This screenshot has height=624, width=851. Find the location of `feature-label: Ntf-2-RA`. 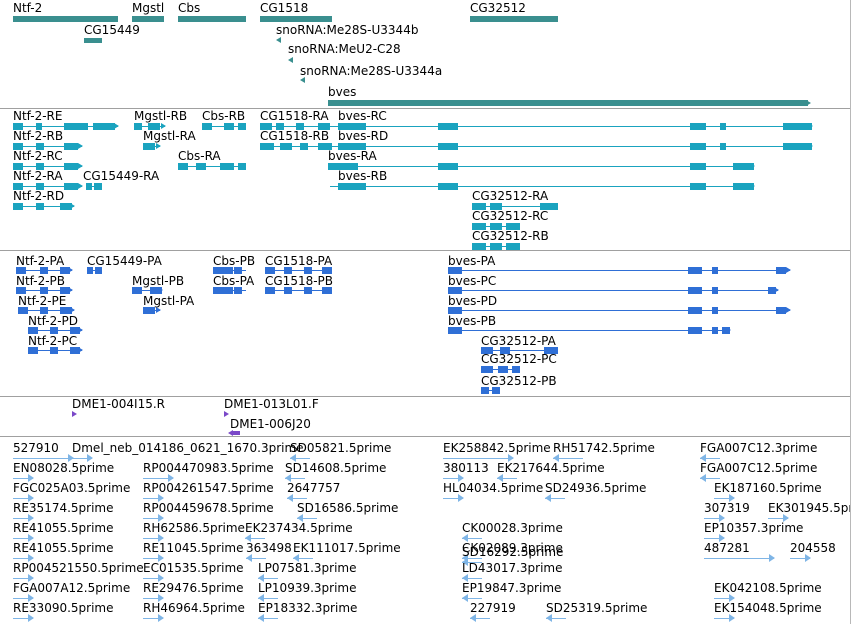

feature-label: Ntf-2-RA is located at coordinates (38, 176).